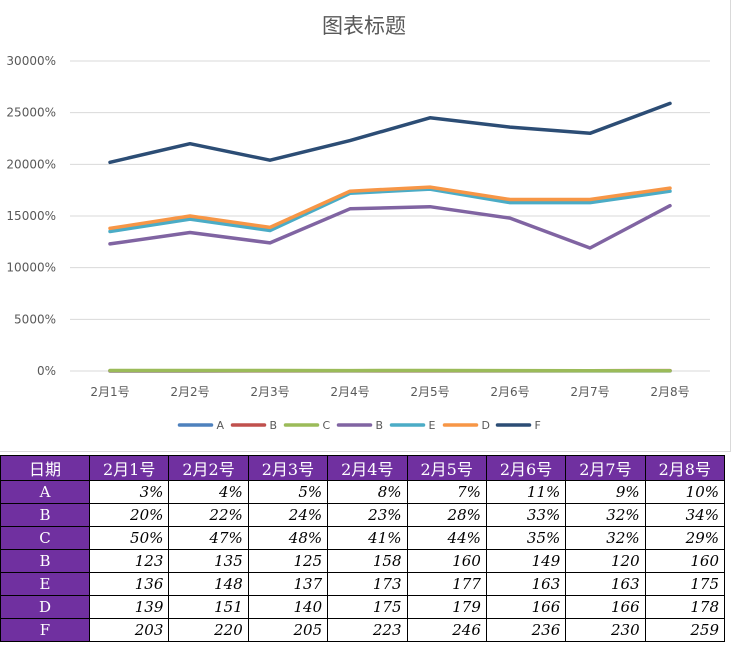  I want to click on series-line-B, so click(390, 226).